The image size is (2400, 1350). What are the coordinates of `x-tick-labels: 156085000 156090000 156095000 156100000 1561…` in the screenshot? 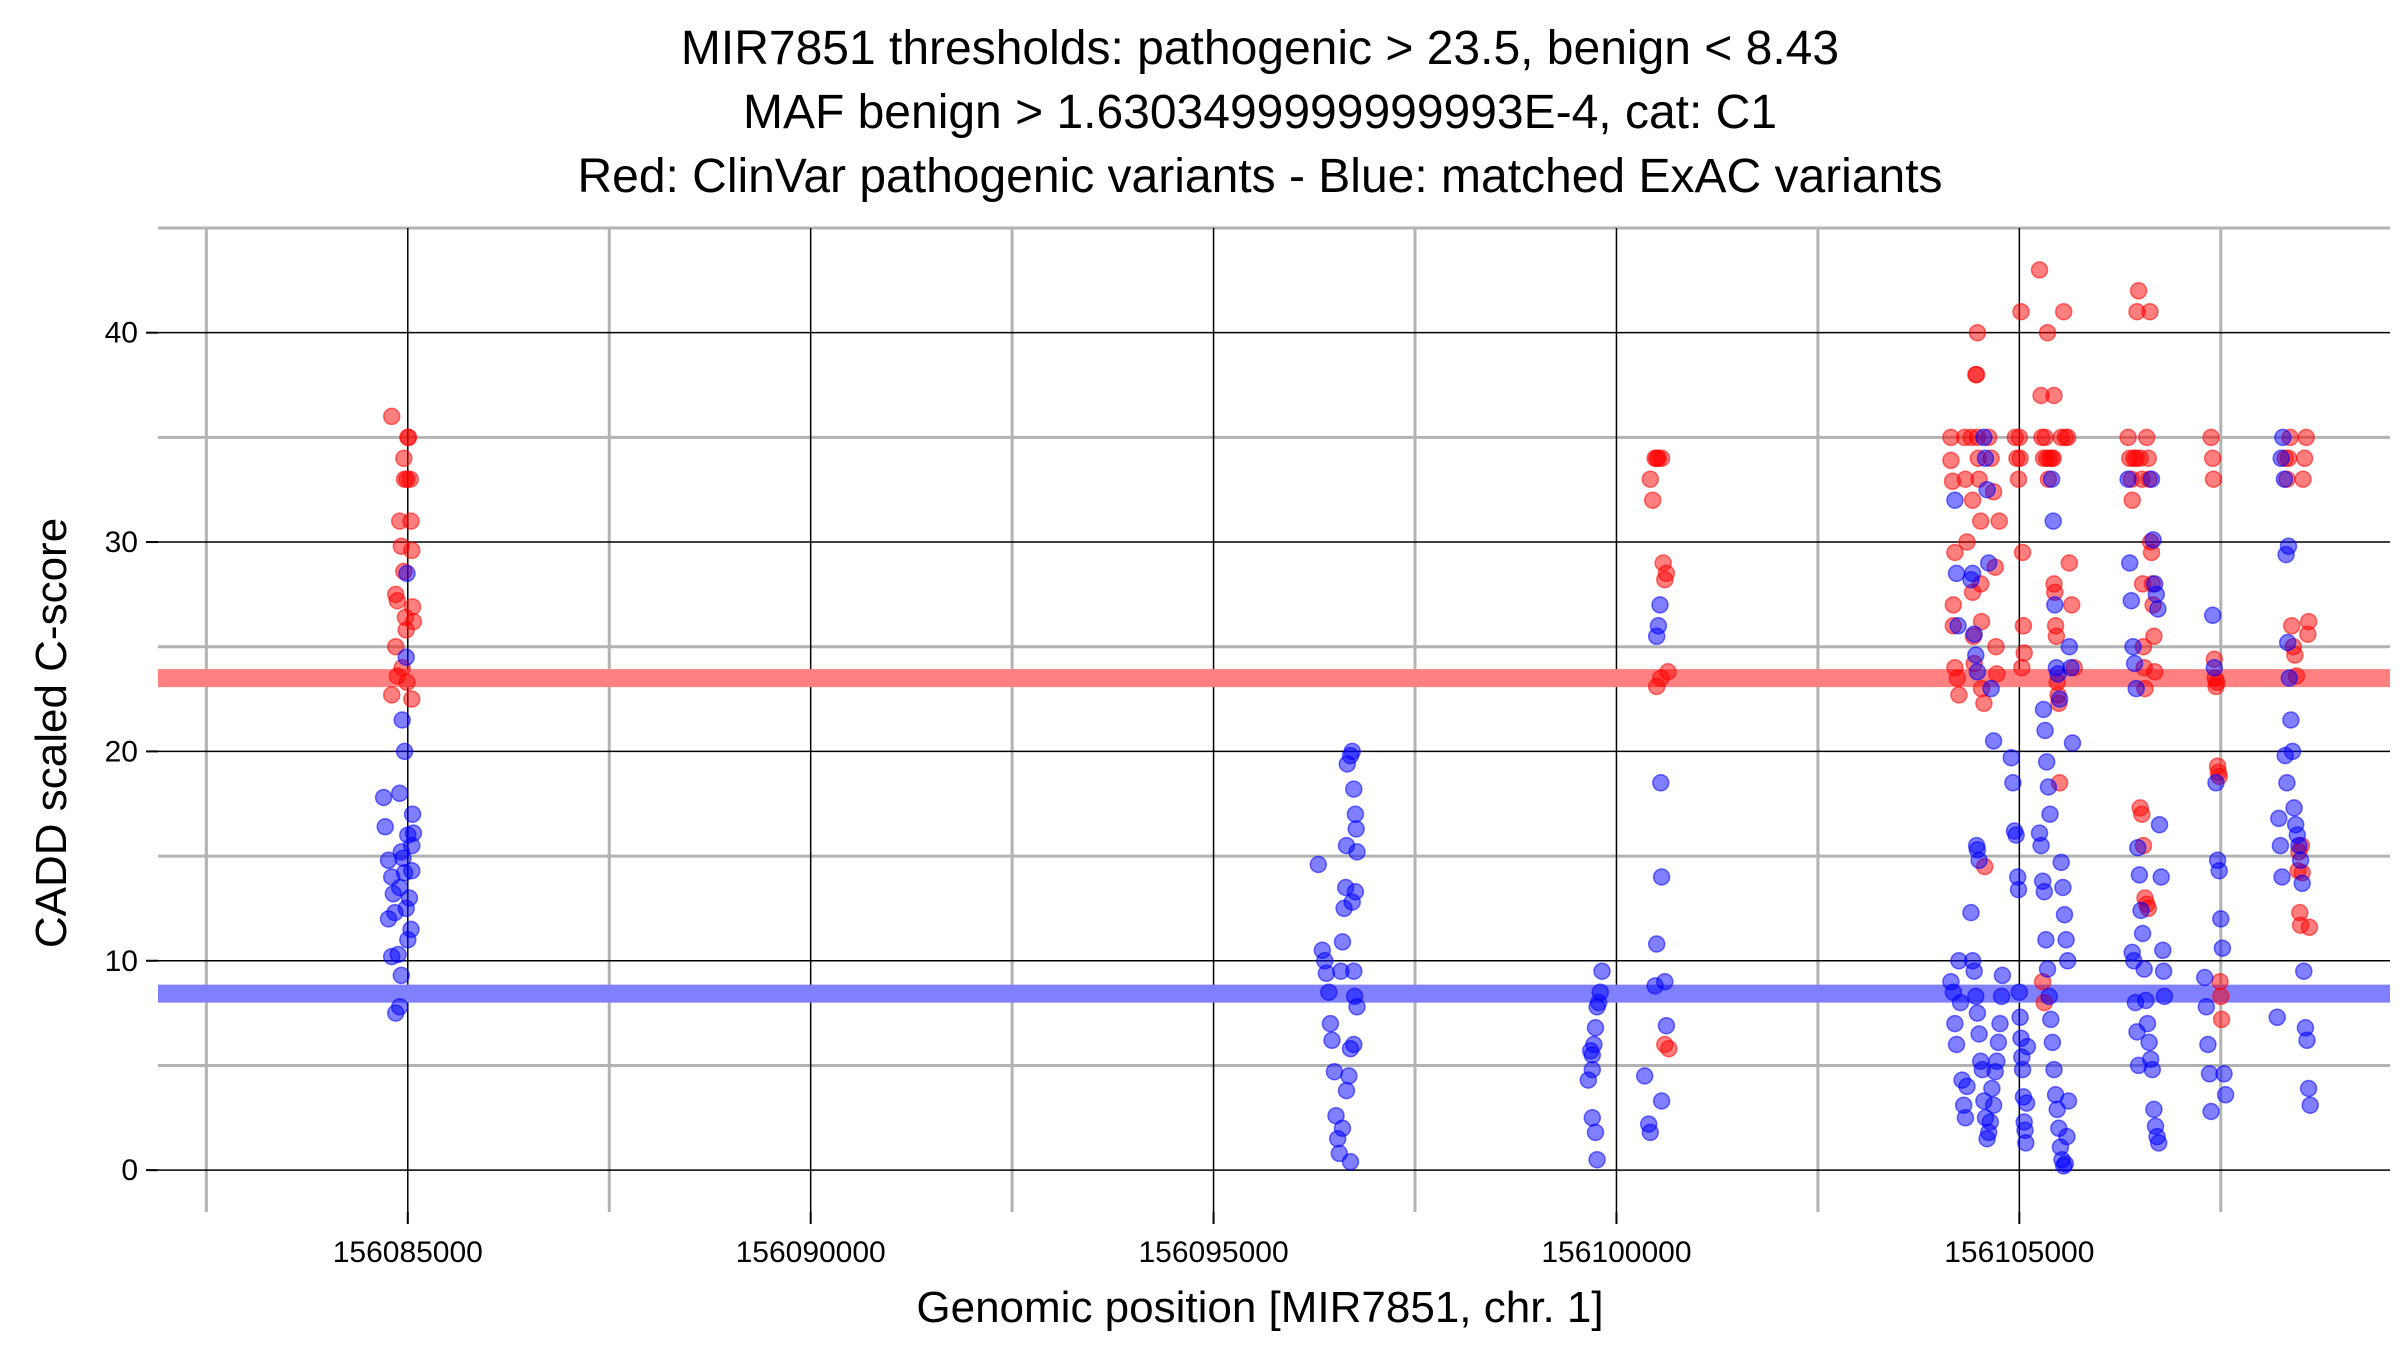 It's located at (1213, 1240).